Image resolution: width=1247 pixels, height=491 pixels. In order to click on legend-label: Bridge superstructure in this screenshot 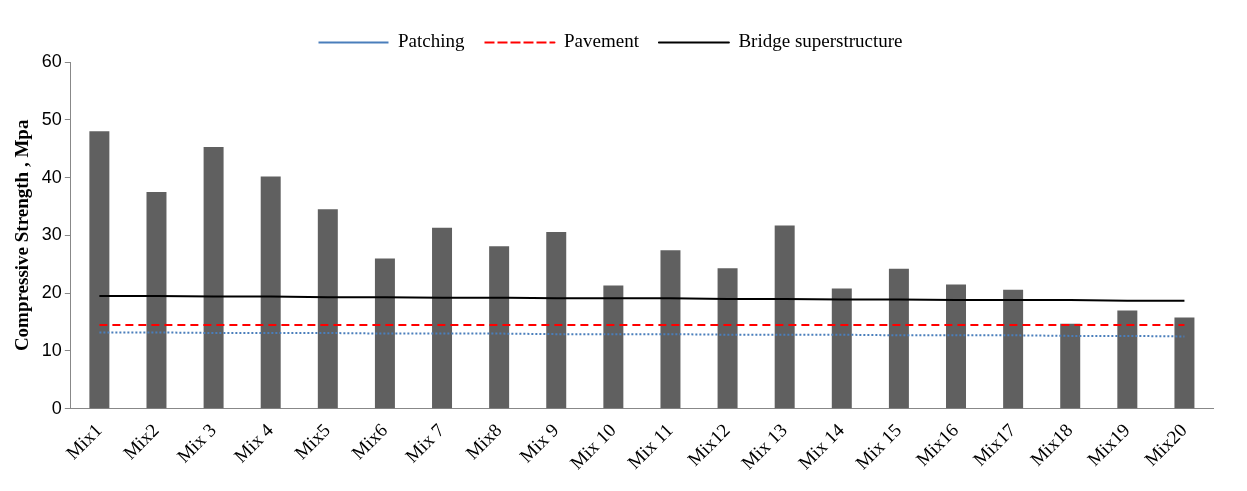, I will do `click(820, 41)`.